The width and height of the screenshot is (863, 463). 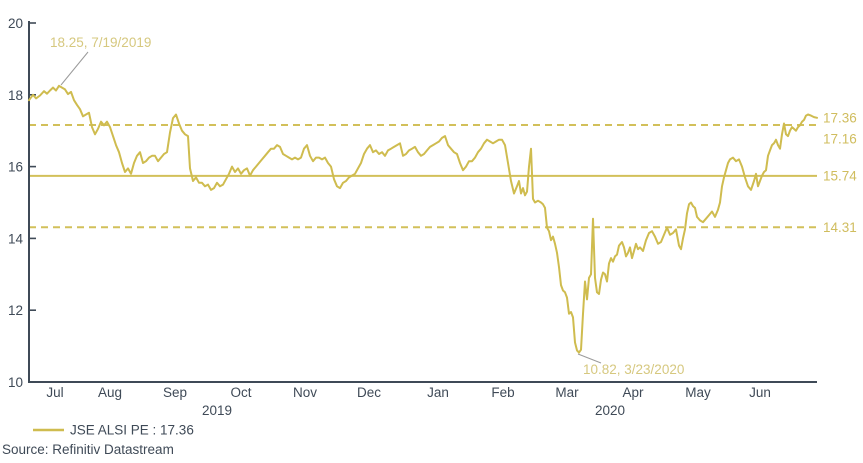 What do you see at coordinates (88, 449) in the screenshot?
I see `source-text: Source: Refinitiv Datastream` at bounding box center [88, 449].